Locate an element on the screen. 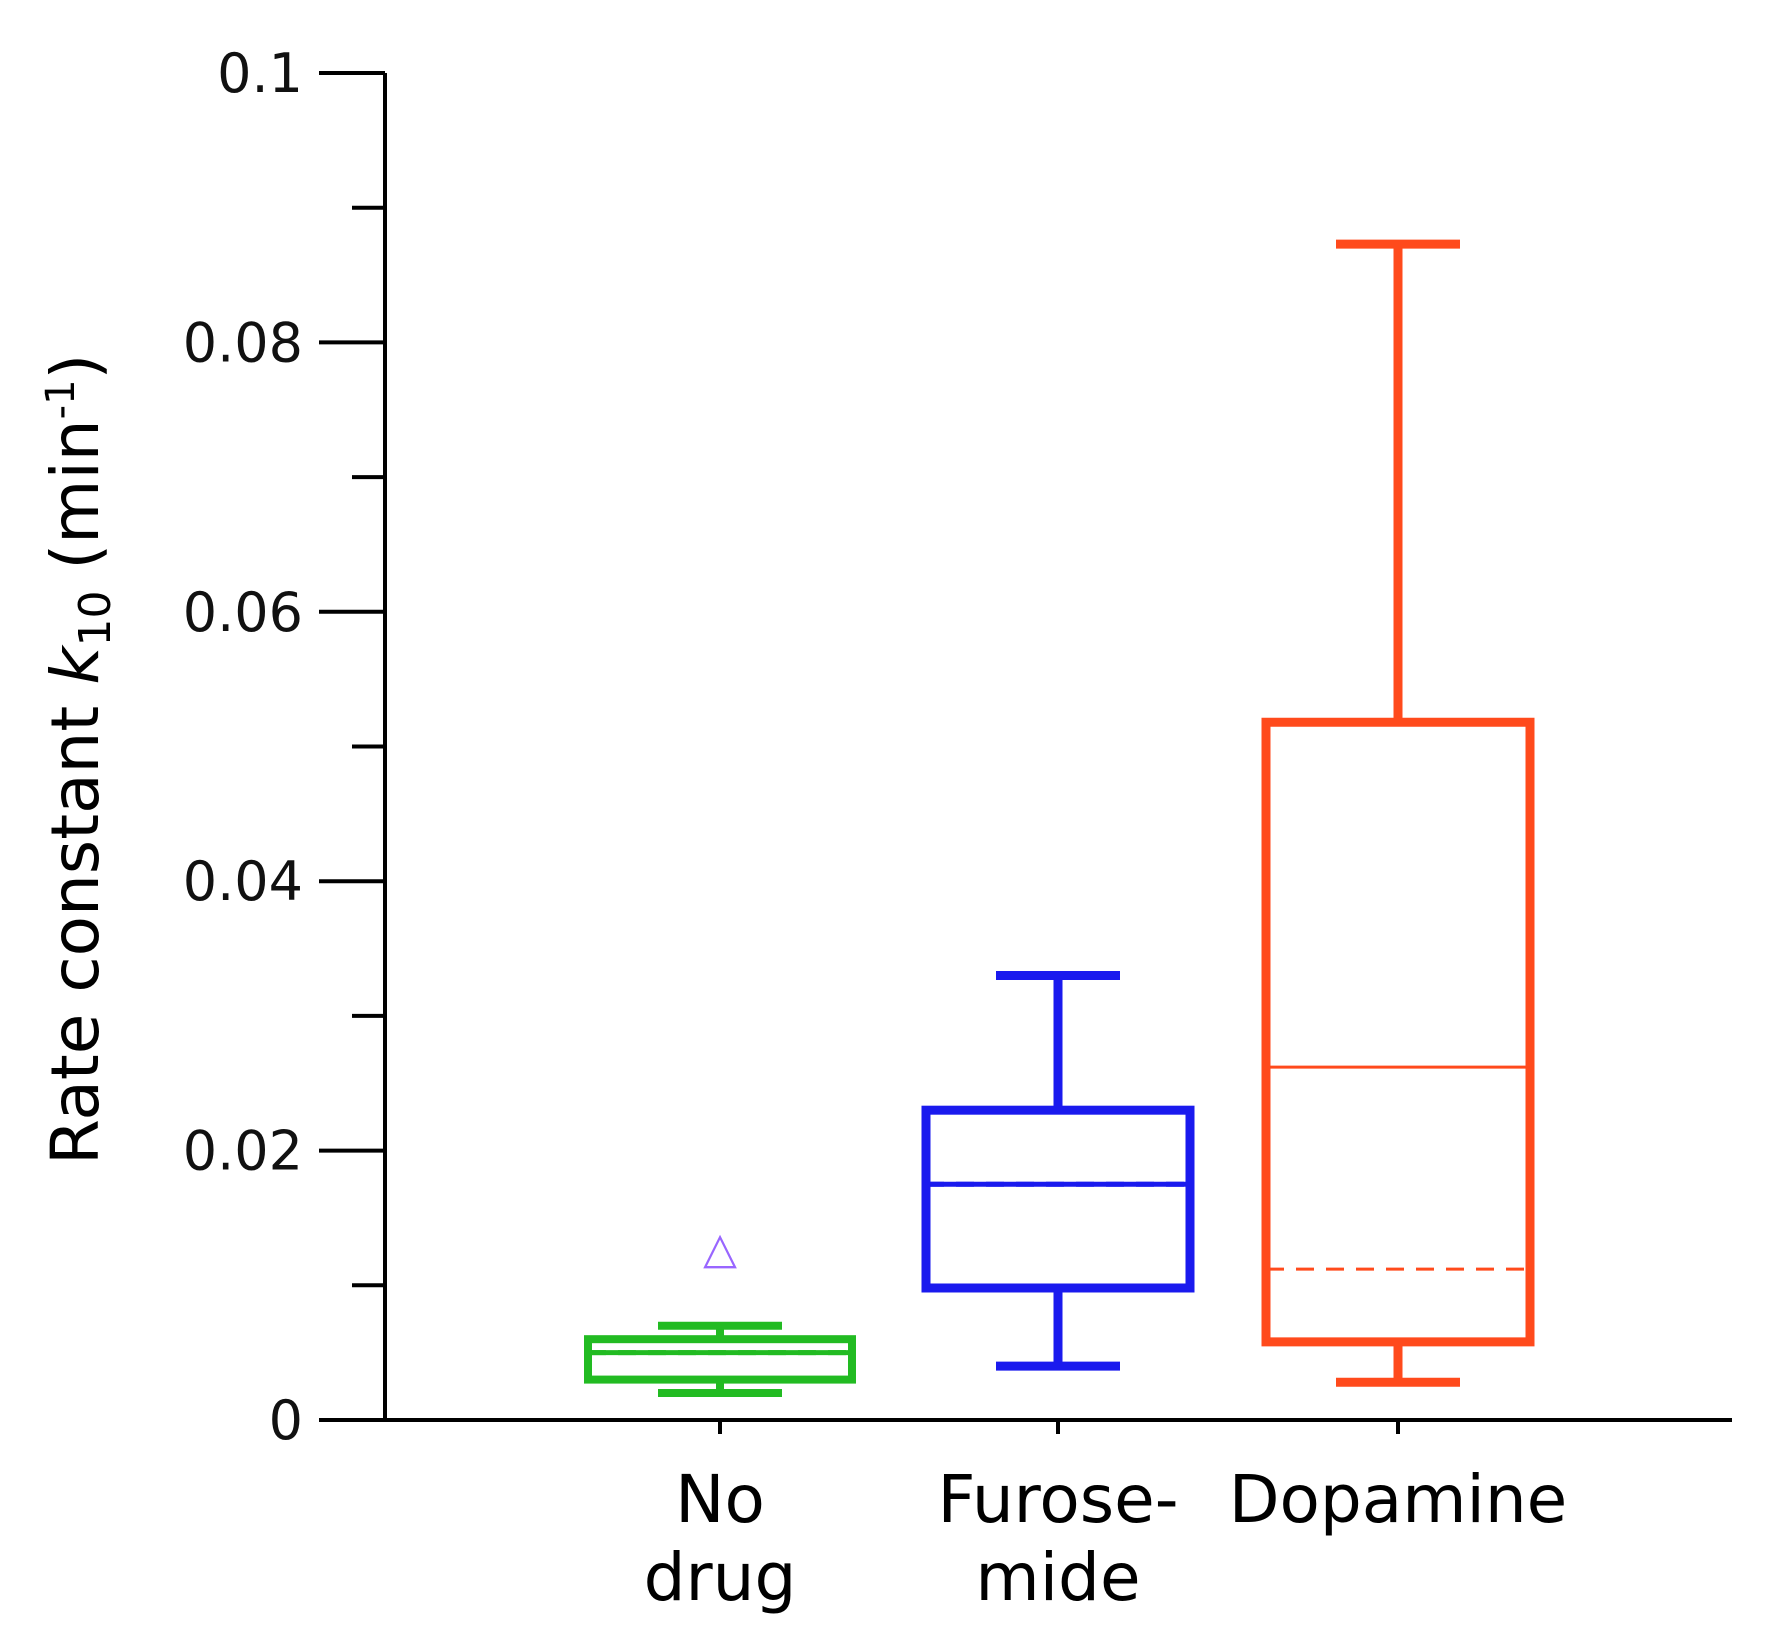 The image size is (1772, 1641). y-axis-title: Rate constant k10 (min-1) is located at coordinates (79, 759).